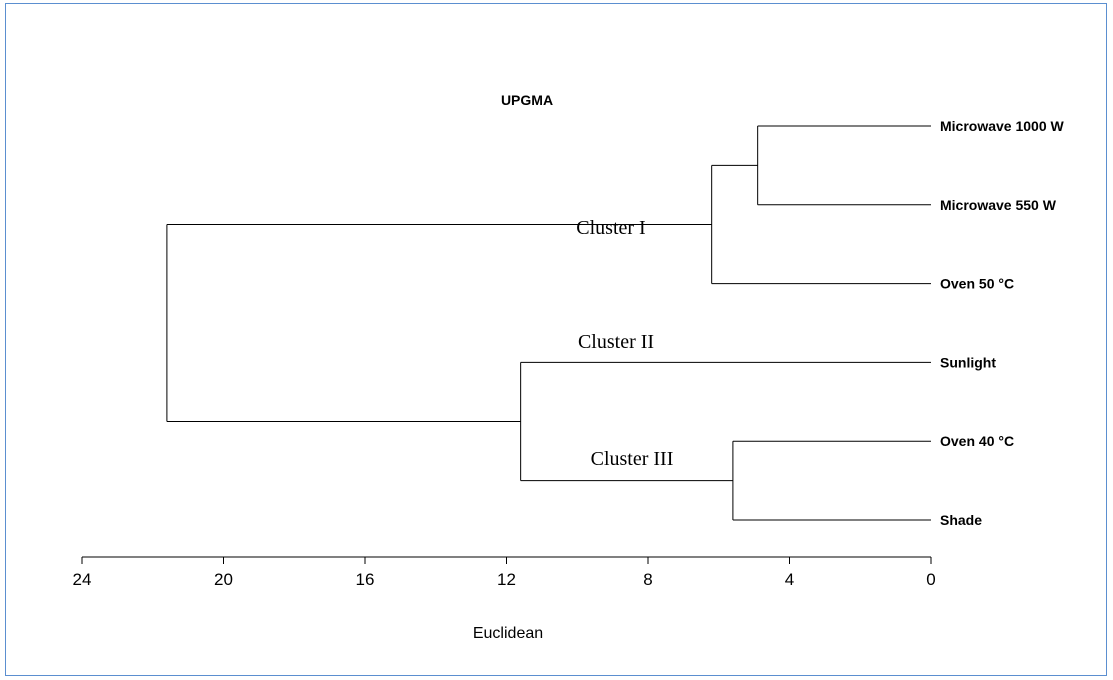 The image size is (1113, 680). I want to click on x-tick-label-12: 12, so click(506, 579).